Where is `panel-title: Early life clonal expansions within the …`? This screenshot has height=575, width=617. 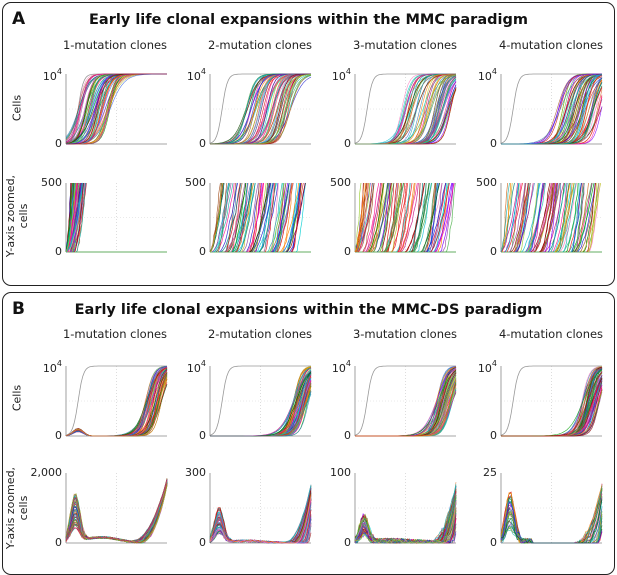 panel-title: Early life clonal expansions within the … is located at coordinates (308, 310).